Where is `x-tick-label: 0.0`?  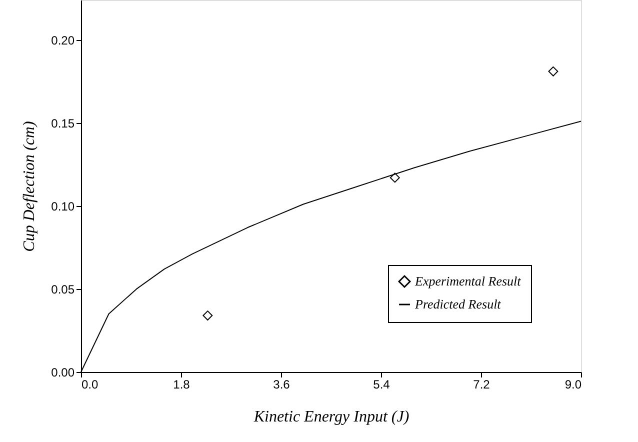 x-tick-label: 0.0 is located at coordinates (90, 385).